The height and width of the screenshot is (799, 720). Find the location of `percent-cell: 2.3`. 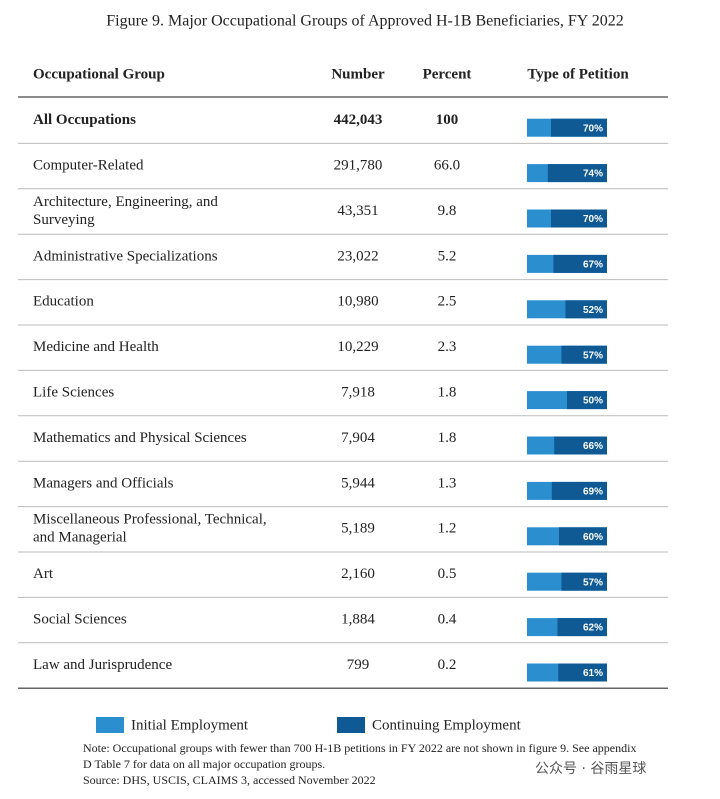

percent-cell: 2.3 is located at coordinates (447, 347).